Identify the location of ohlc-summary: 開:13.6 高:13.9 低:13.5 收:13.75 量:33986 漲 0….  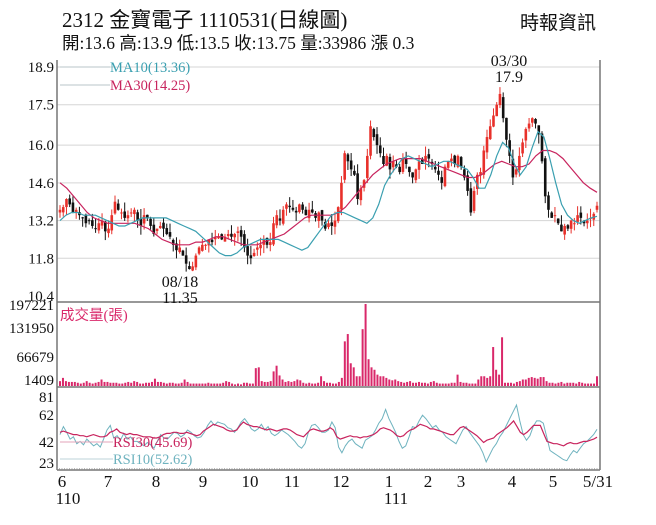
(238, 43).